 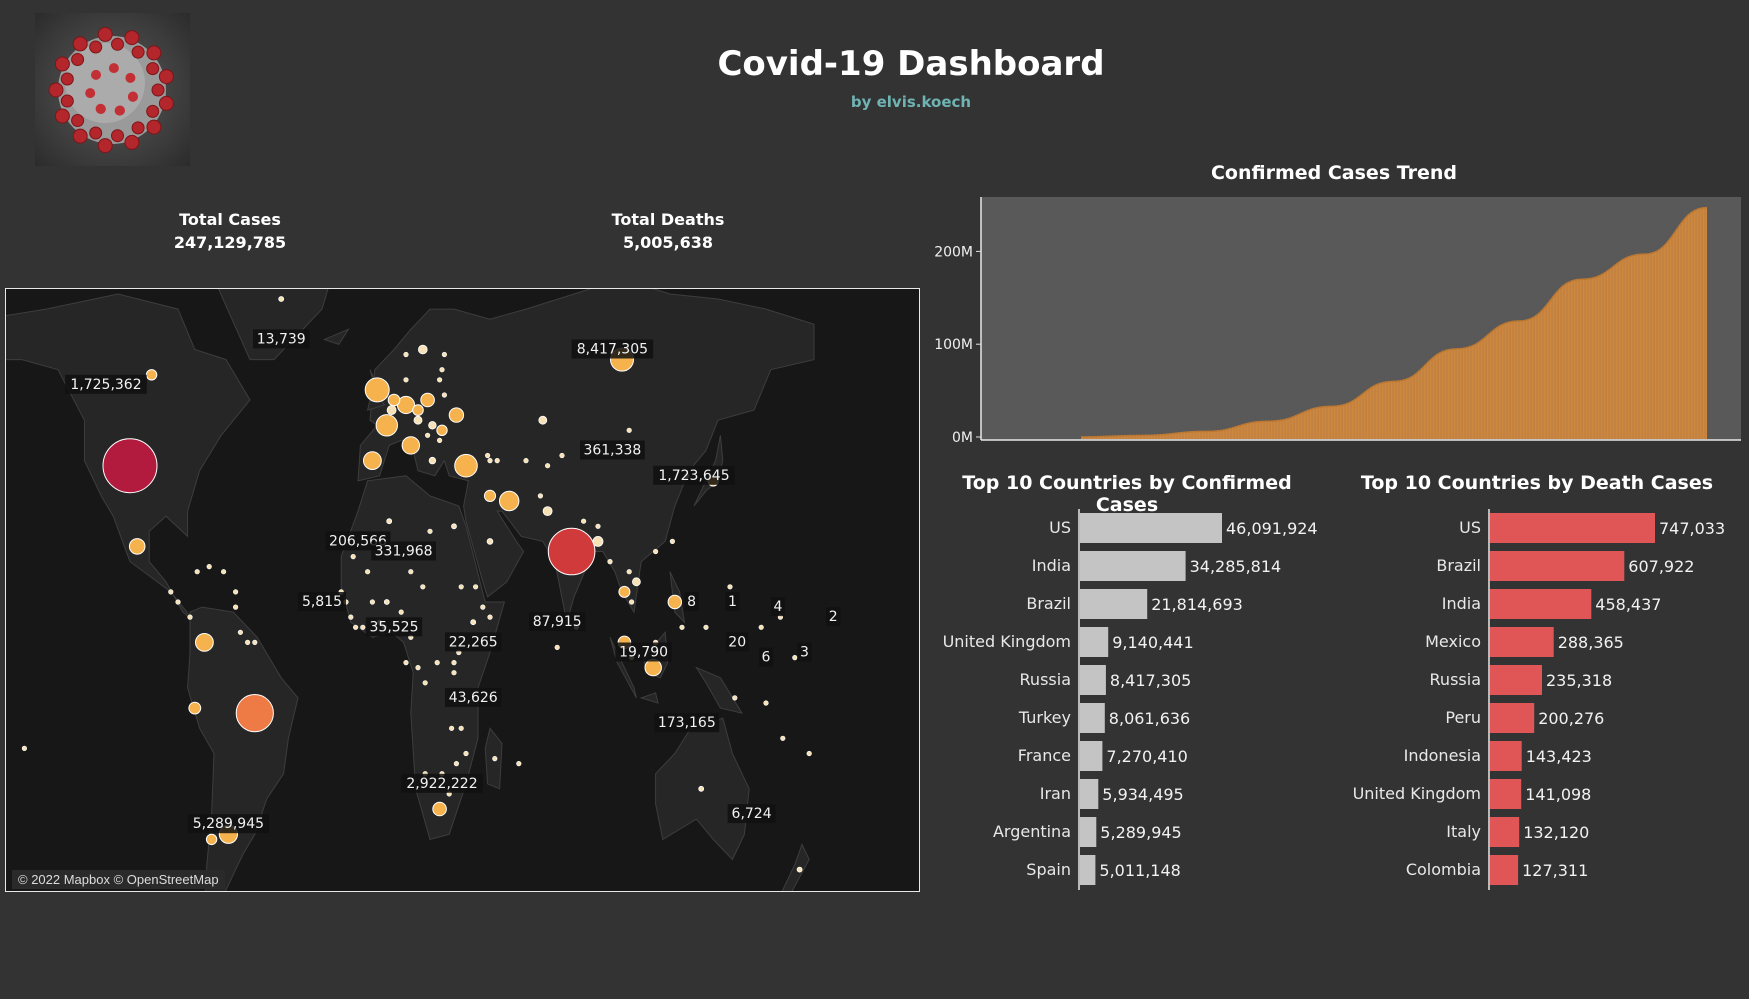 I want to click on trend-chart-svg: 0M 100M 200M, so click(x=1336, y=321).